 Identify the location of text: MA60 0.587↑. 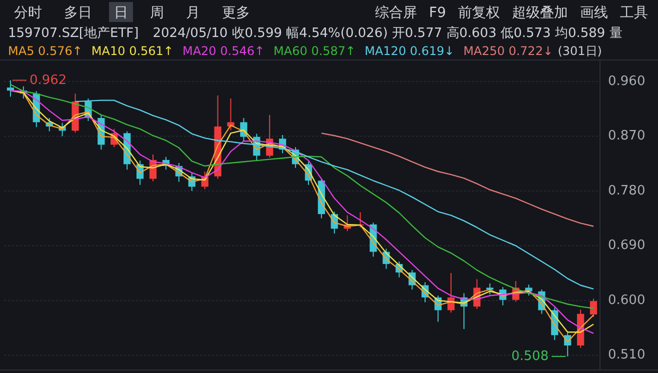
(315, 51).